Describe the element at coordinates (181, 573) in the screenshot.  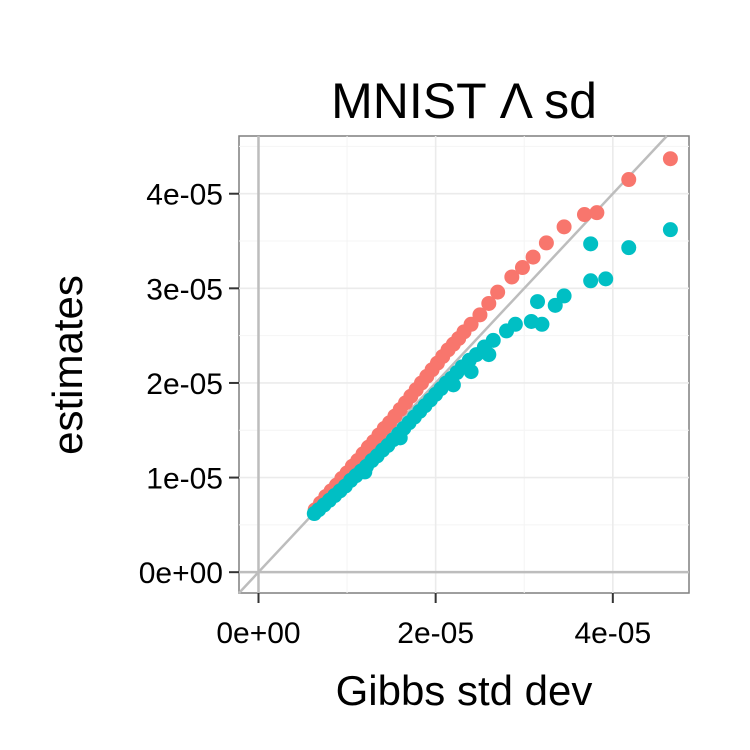
I see `y-tick-label: 0e+00` at that location.